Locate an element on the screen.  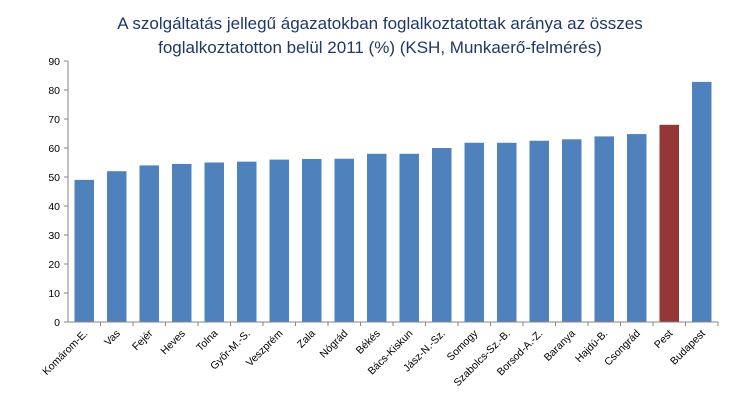
x-tick-label: Vas is located at coordinates (112, 338).